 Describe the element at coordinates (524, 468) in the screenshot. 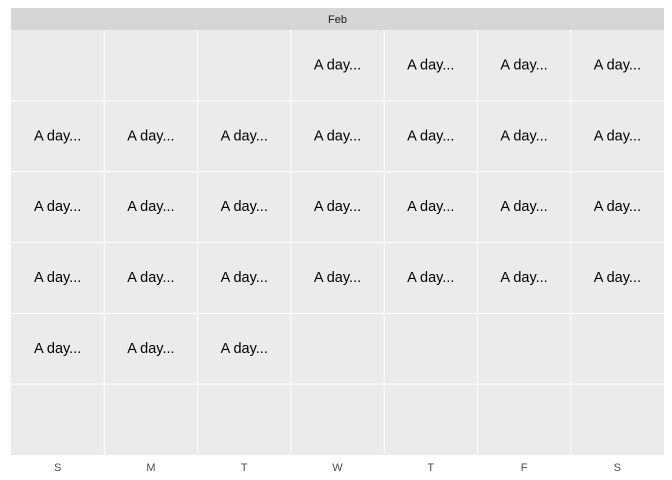

I see `weekday-tick-label: F` at that location.